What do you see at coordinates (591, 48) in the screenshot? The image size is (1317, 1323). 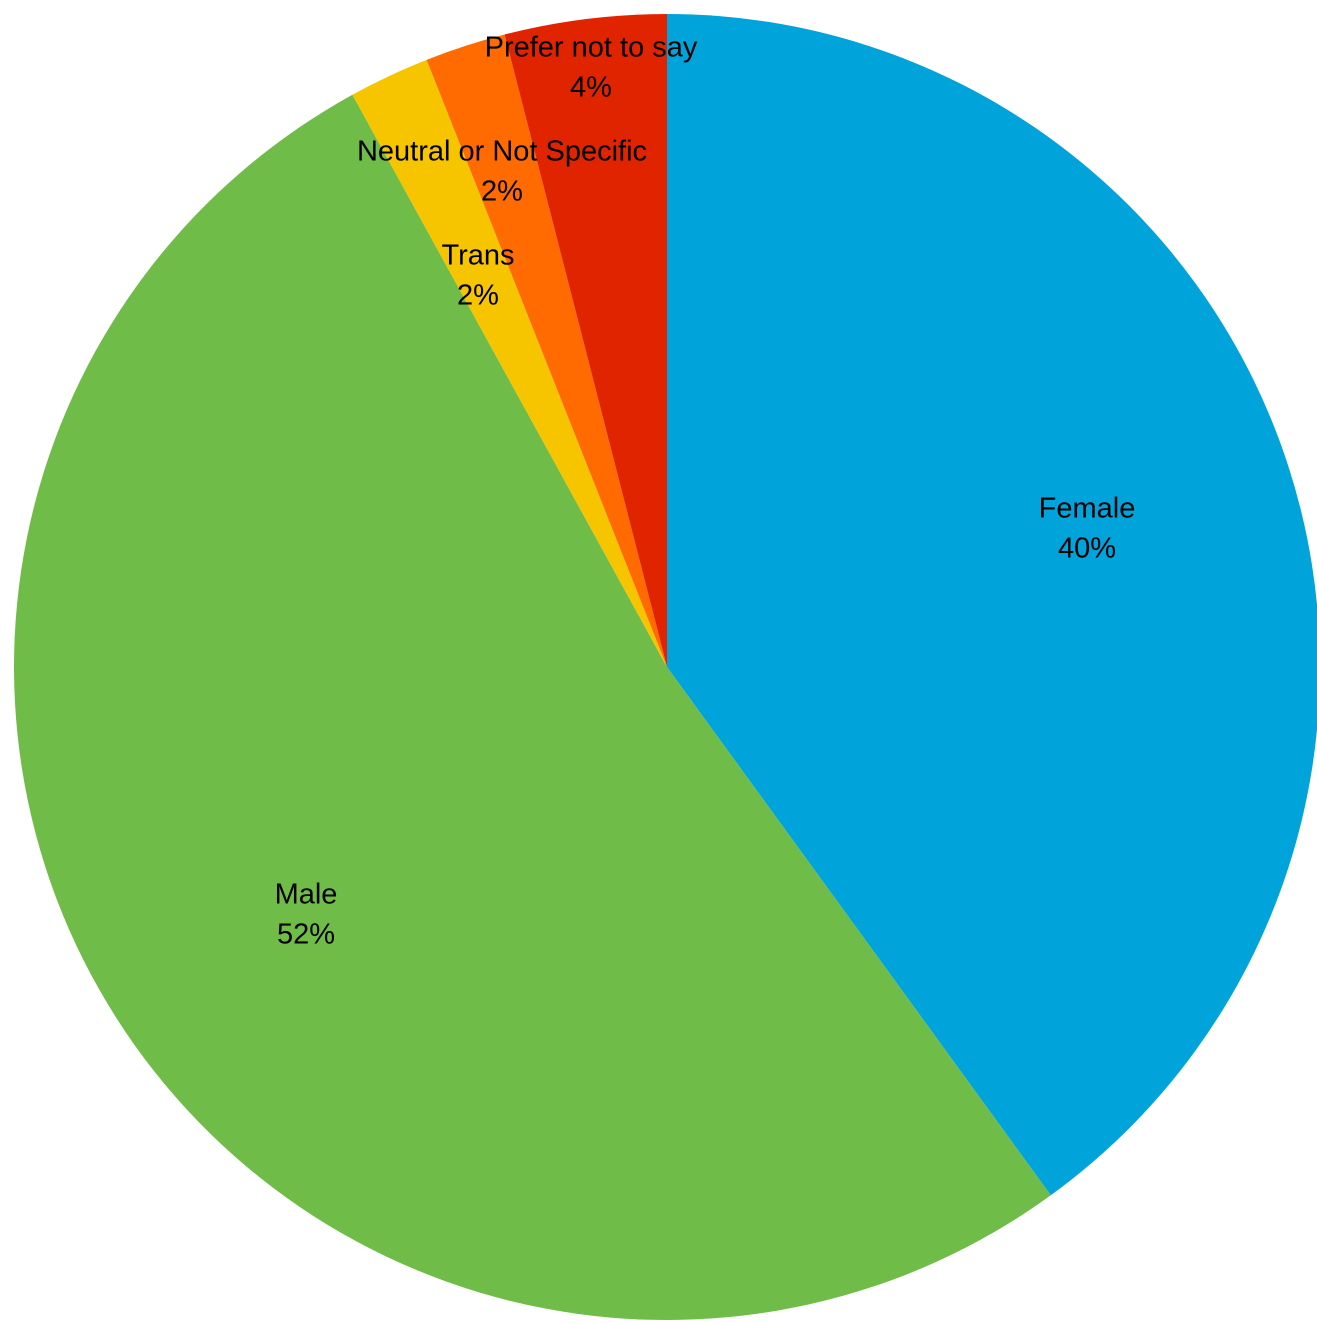 I see `slice-name-label-prefer-not-to-say: Prefer not to say` at bounding box center [591, 48].